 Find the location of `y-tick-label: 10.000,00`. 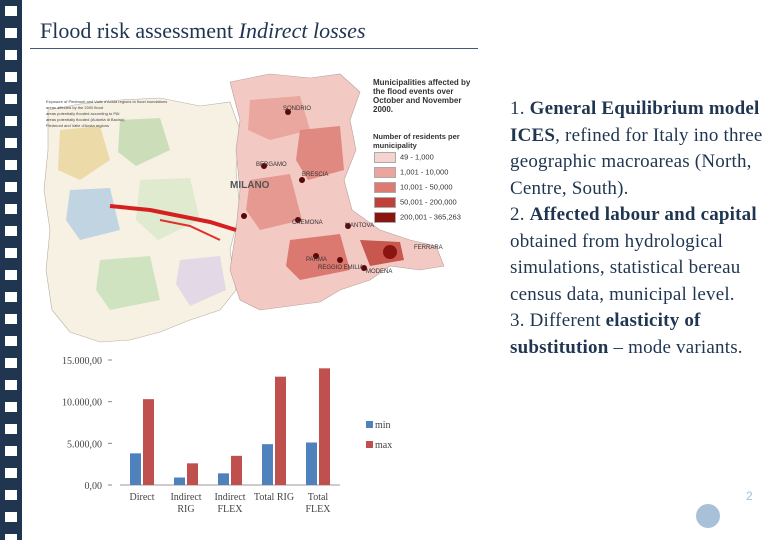

y-tick-label: 10.000,00 is located at coordinates (82, 403).